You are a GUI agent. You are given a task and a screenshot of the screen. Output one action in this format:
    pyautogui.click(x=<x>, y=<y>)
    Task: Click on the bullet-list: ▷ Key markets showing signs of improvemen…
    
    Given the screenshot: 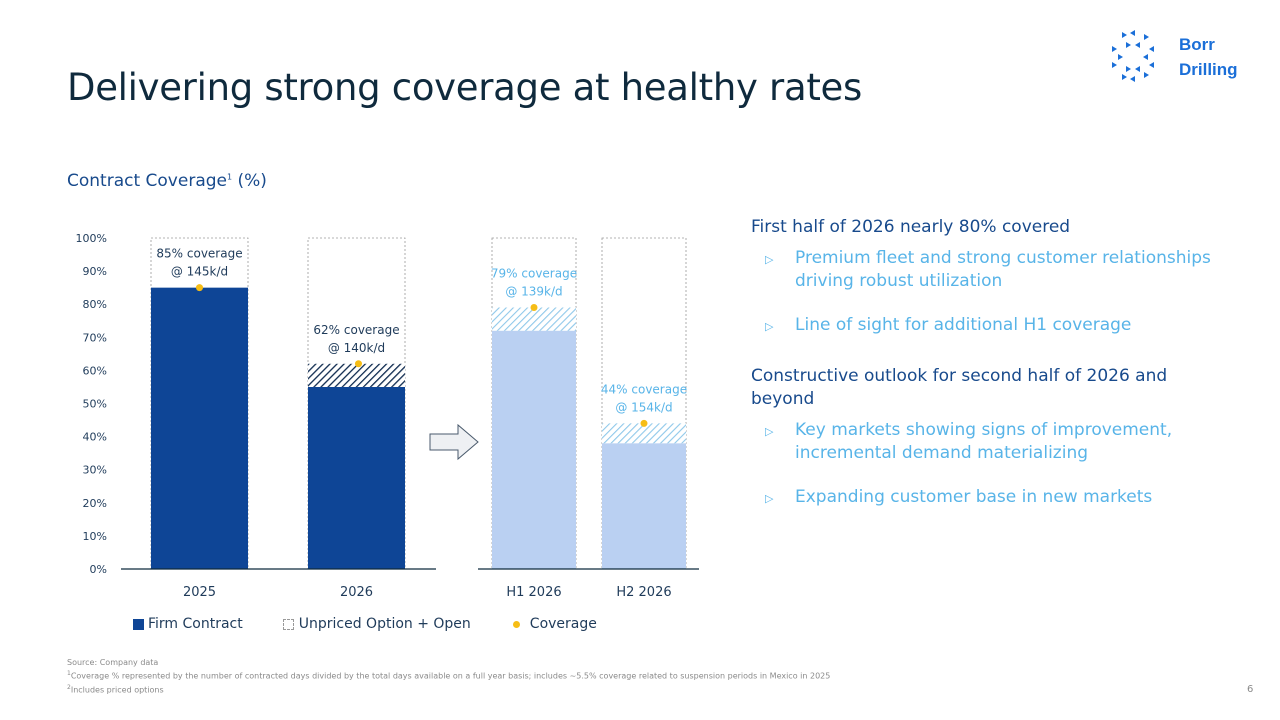 What is the action you would take?
    pyautogui.click(x=991, y=464)
    